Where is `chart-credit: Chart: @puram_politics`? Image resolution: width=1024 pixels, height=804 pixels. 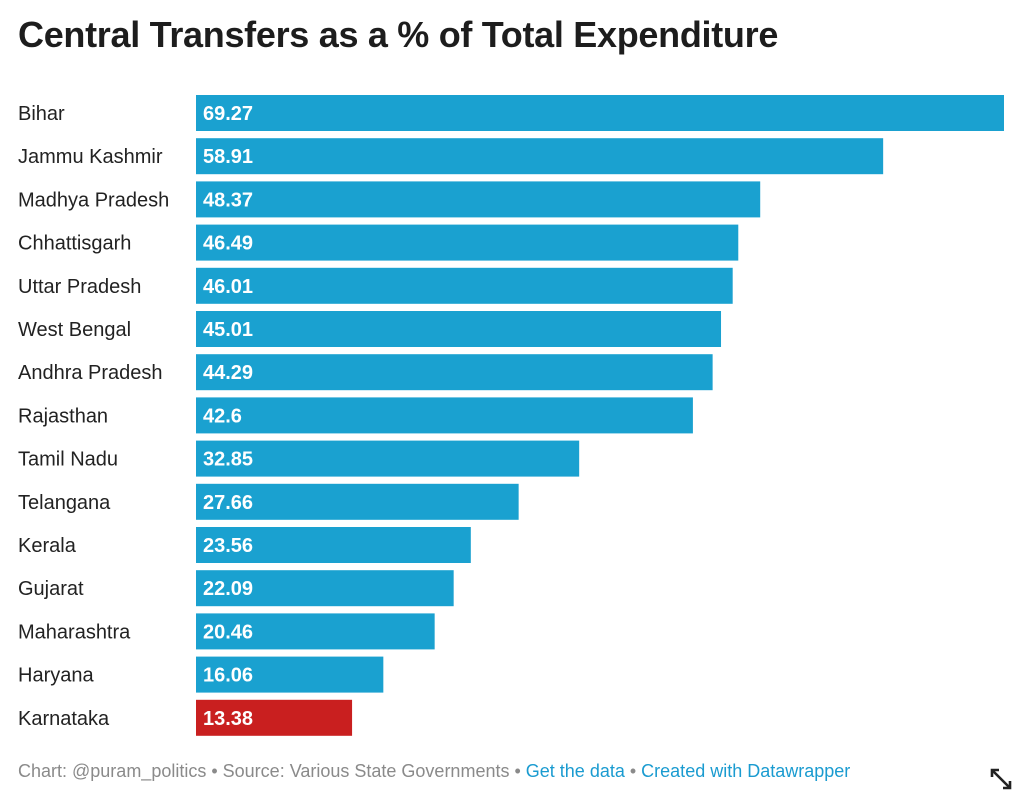 chart-credit: Chart: @puram_politics is located at coordinates (112, 771).